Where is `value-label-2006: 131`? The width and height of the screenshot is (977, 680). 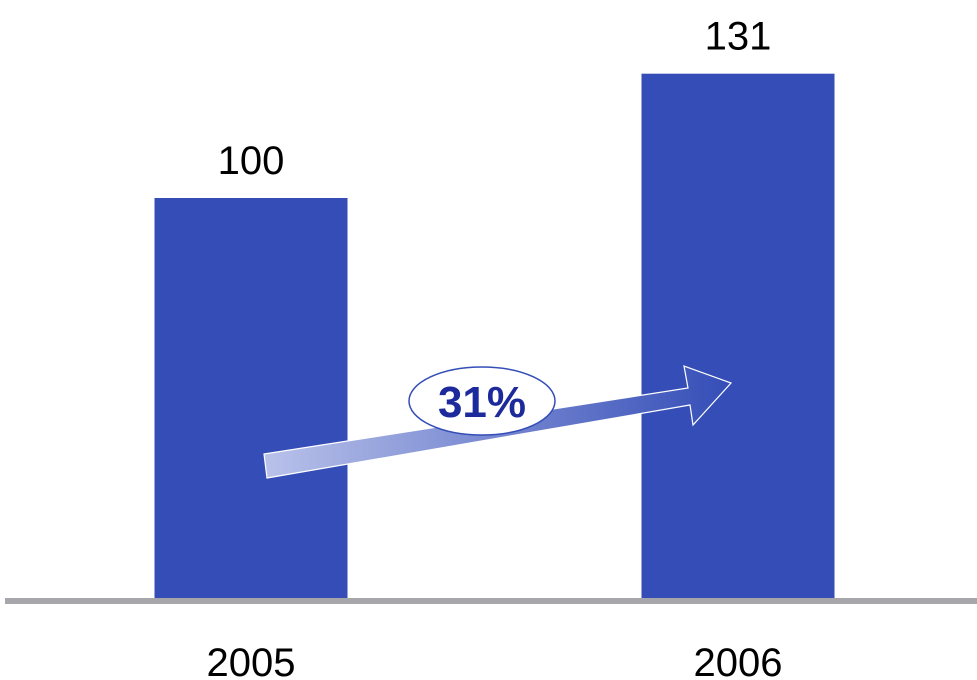
value-label-2006: 131 is located at coordinates (738, 37).